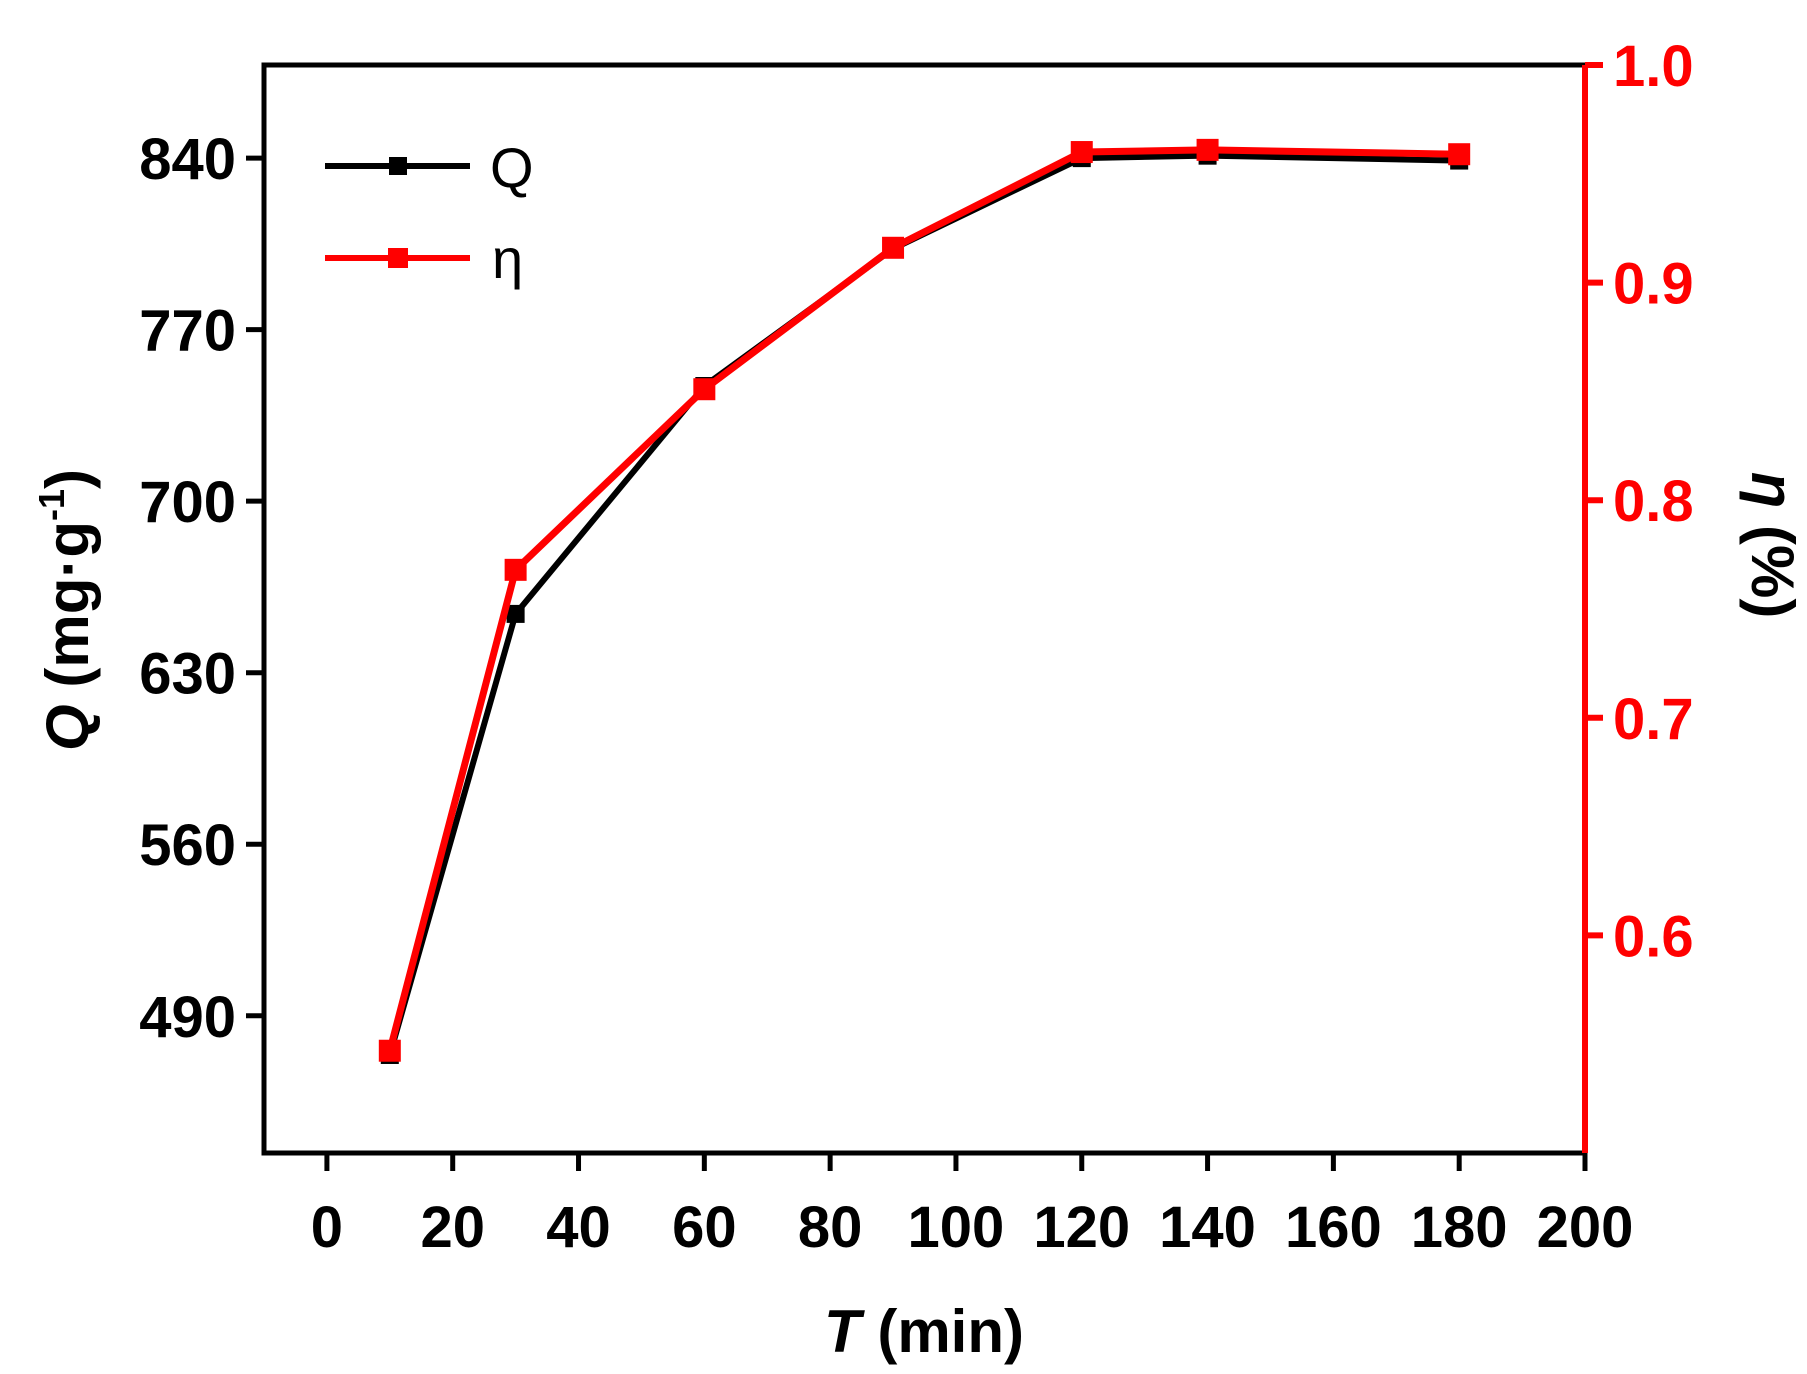  Describe the element at coordinates (187, 674) in the screenshot. I see `left-y-tick-label: 630` at that location.